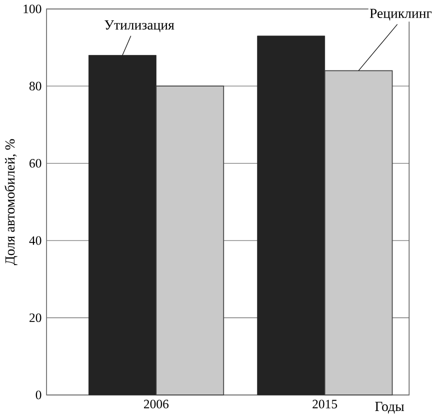 The width and height of the screenshot is (433, 418). Describe the element at coordinates (36, 317) in the screenshot. I see `y-tick-label: 20` at that location.